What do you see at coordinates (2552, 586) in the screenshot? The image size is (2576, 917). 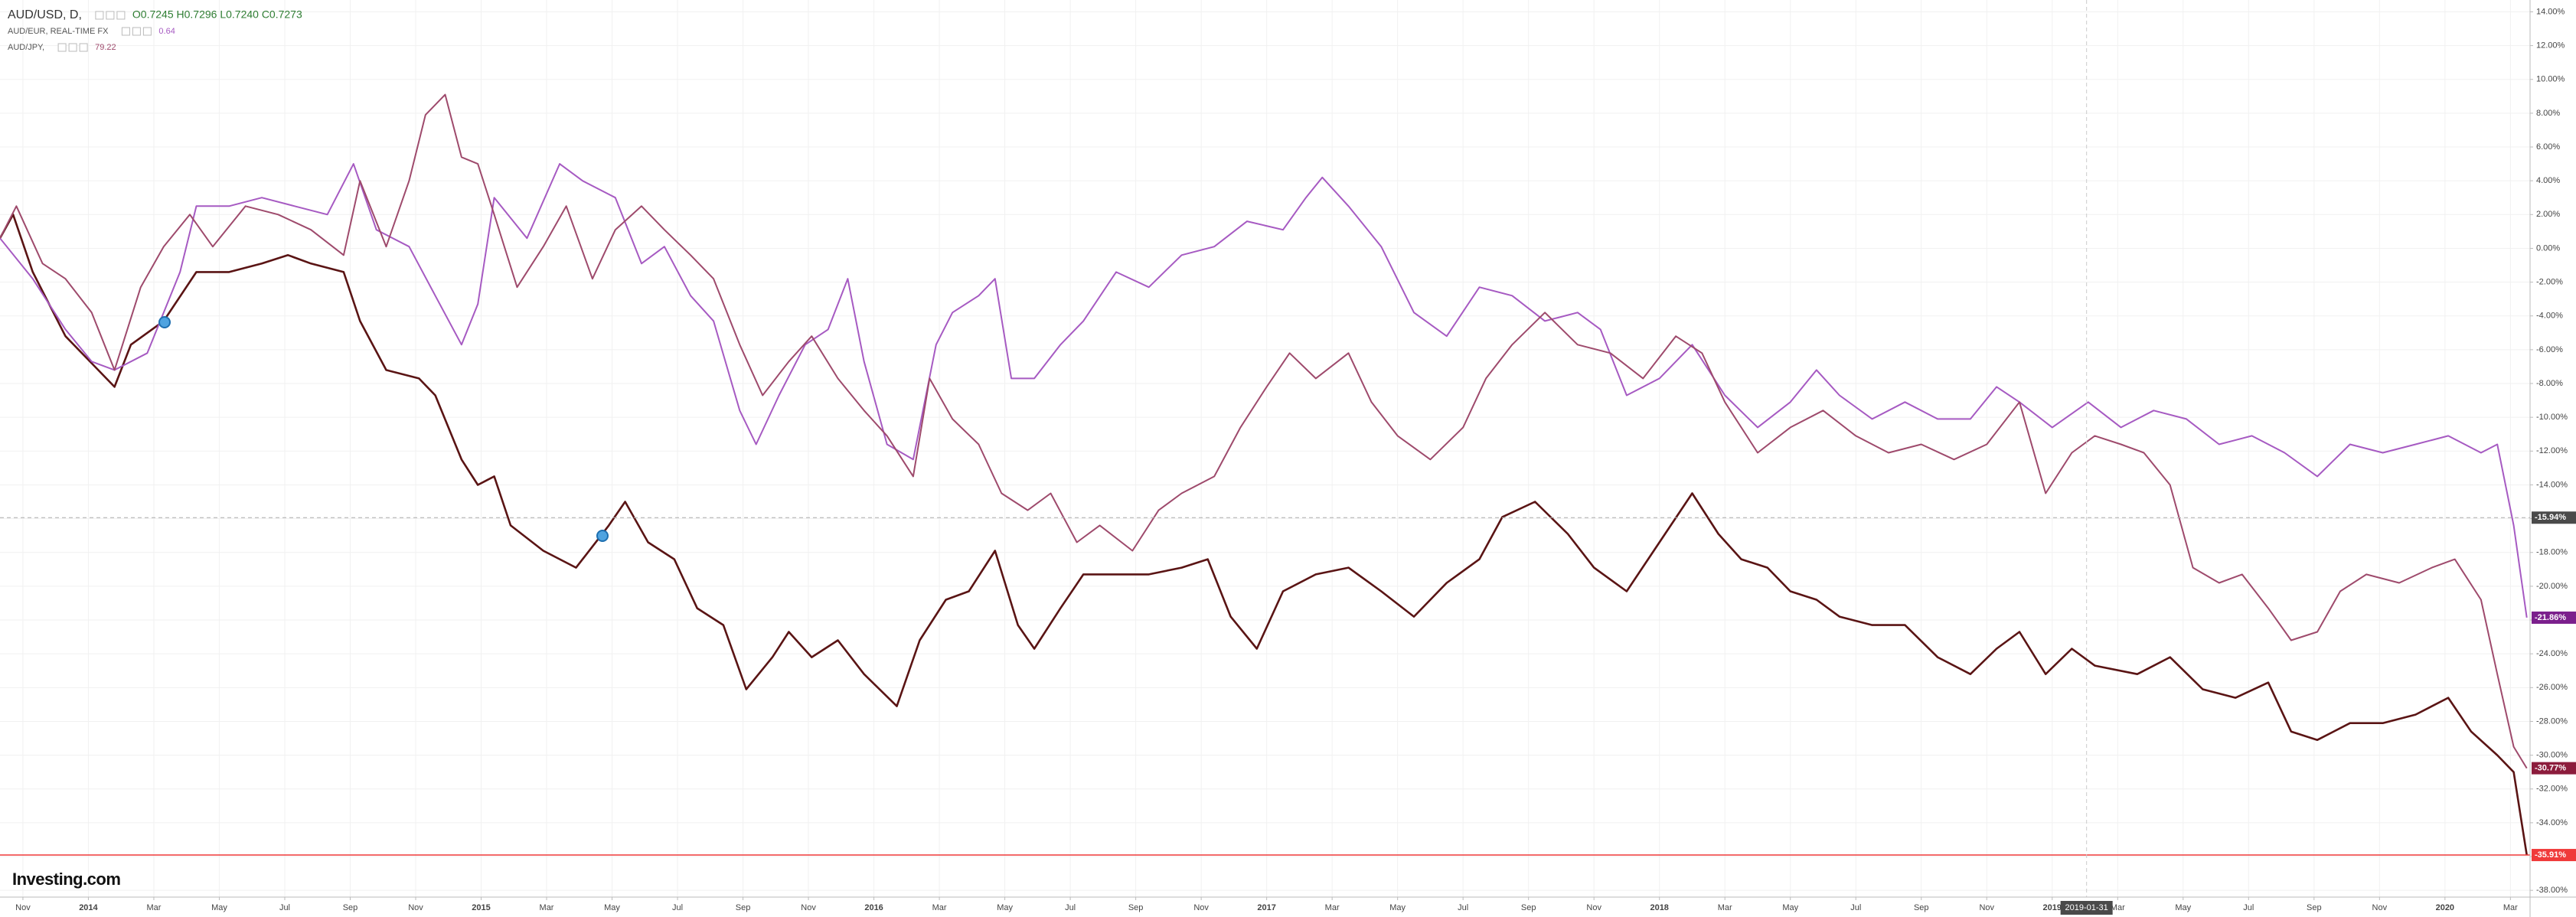 I see `y-tick-label: -20.00%` at bounding box center [2552, 586].